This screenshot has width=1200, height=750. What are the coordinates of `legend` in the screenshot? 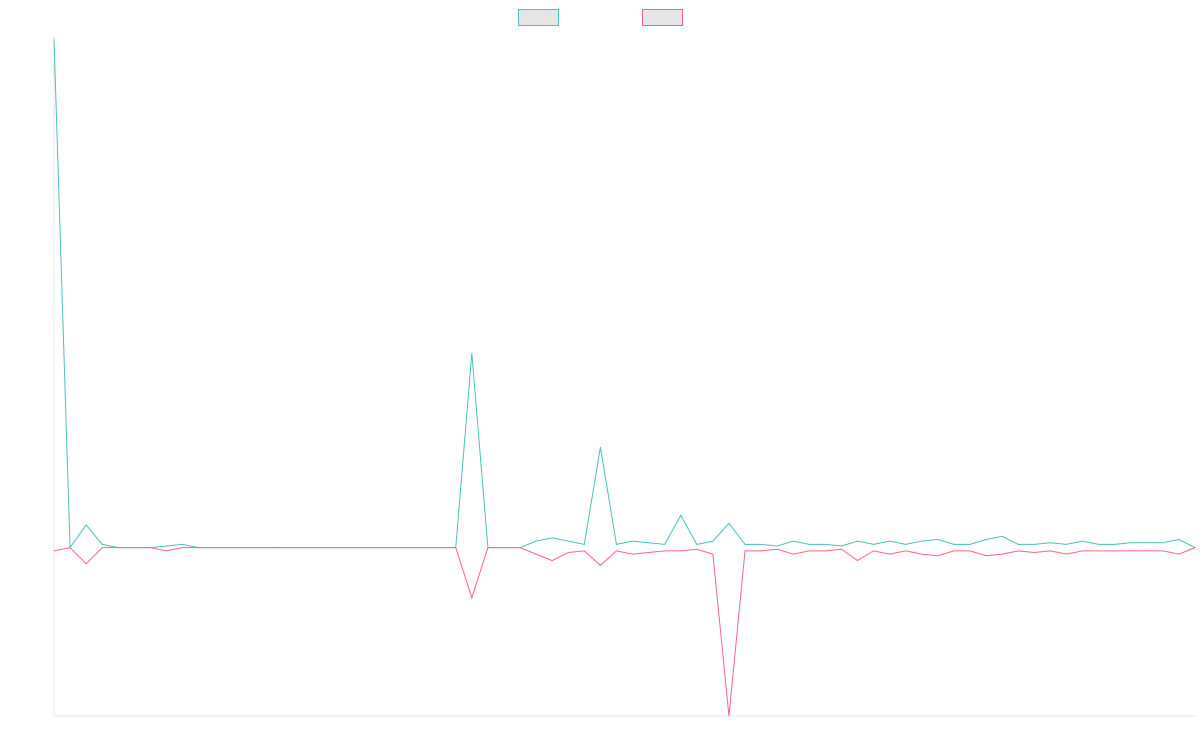 It's located at (600, 17).